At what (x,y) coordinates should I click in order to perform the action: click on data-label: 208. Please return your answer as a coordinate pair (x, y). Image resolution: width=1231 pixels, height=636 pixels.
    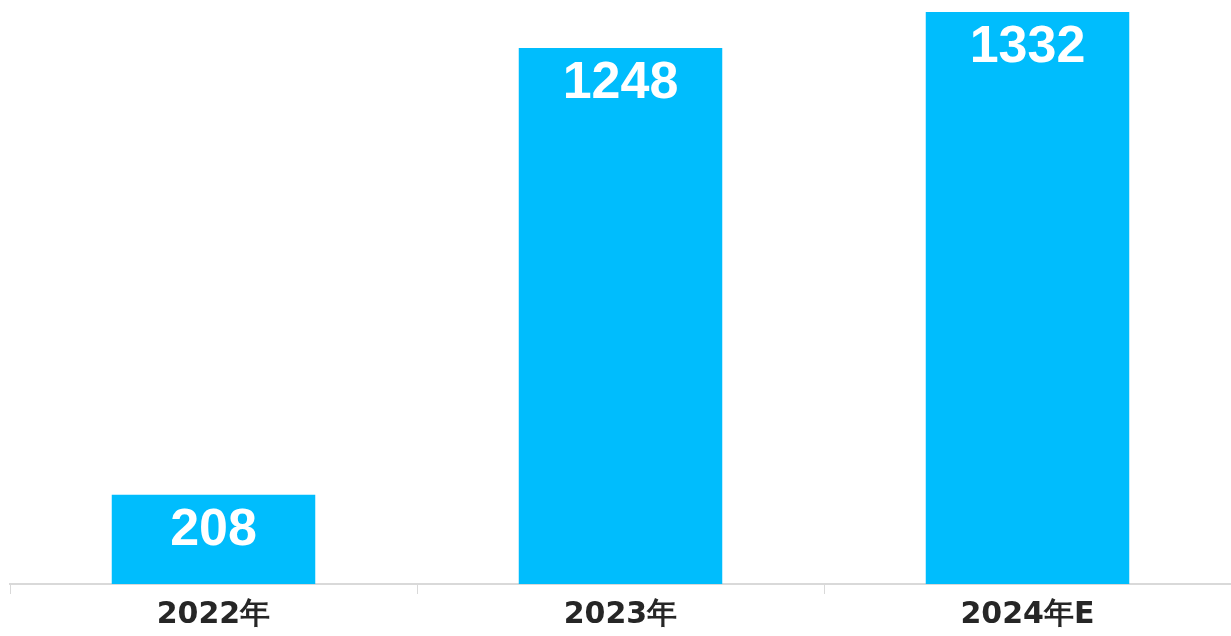
    Looking at the image, I should click on (213, 527).